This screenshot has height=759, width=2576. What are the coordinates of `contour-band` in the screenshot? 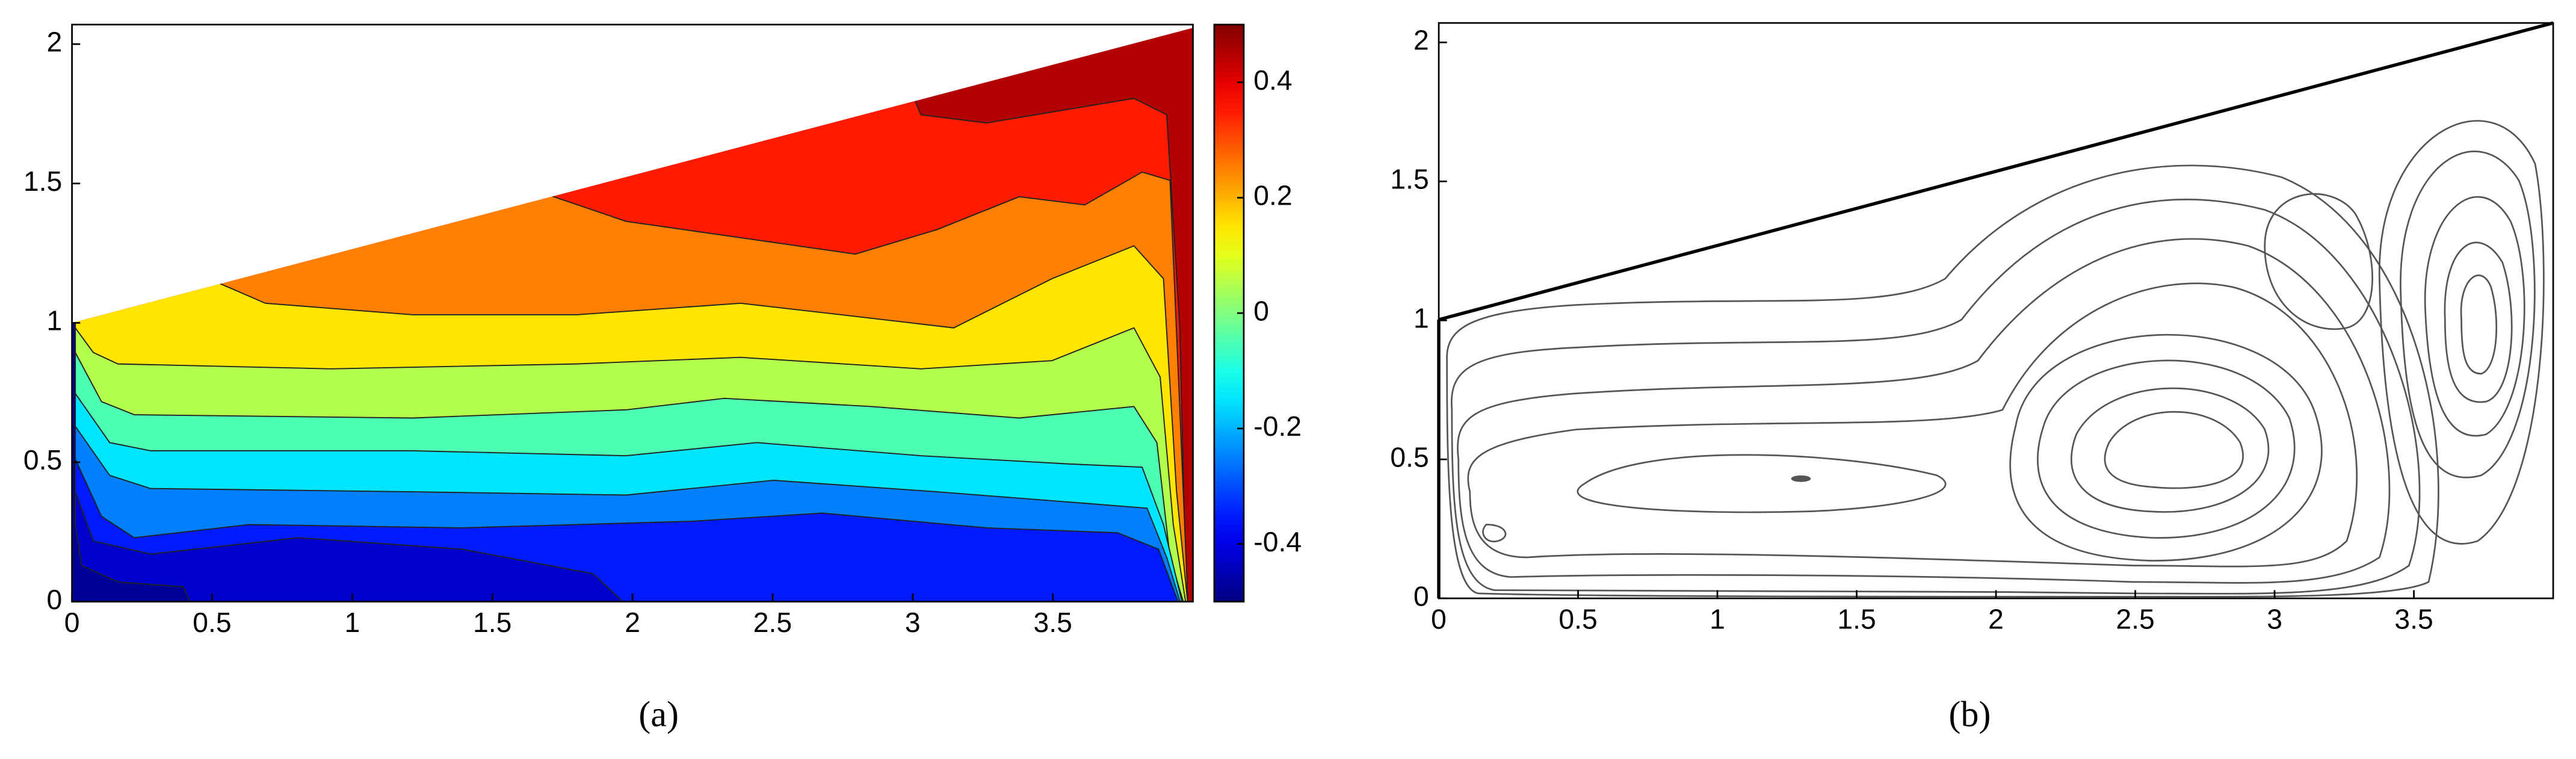 It's located at (132, 315).